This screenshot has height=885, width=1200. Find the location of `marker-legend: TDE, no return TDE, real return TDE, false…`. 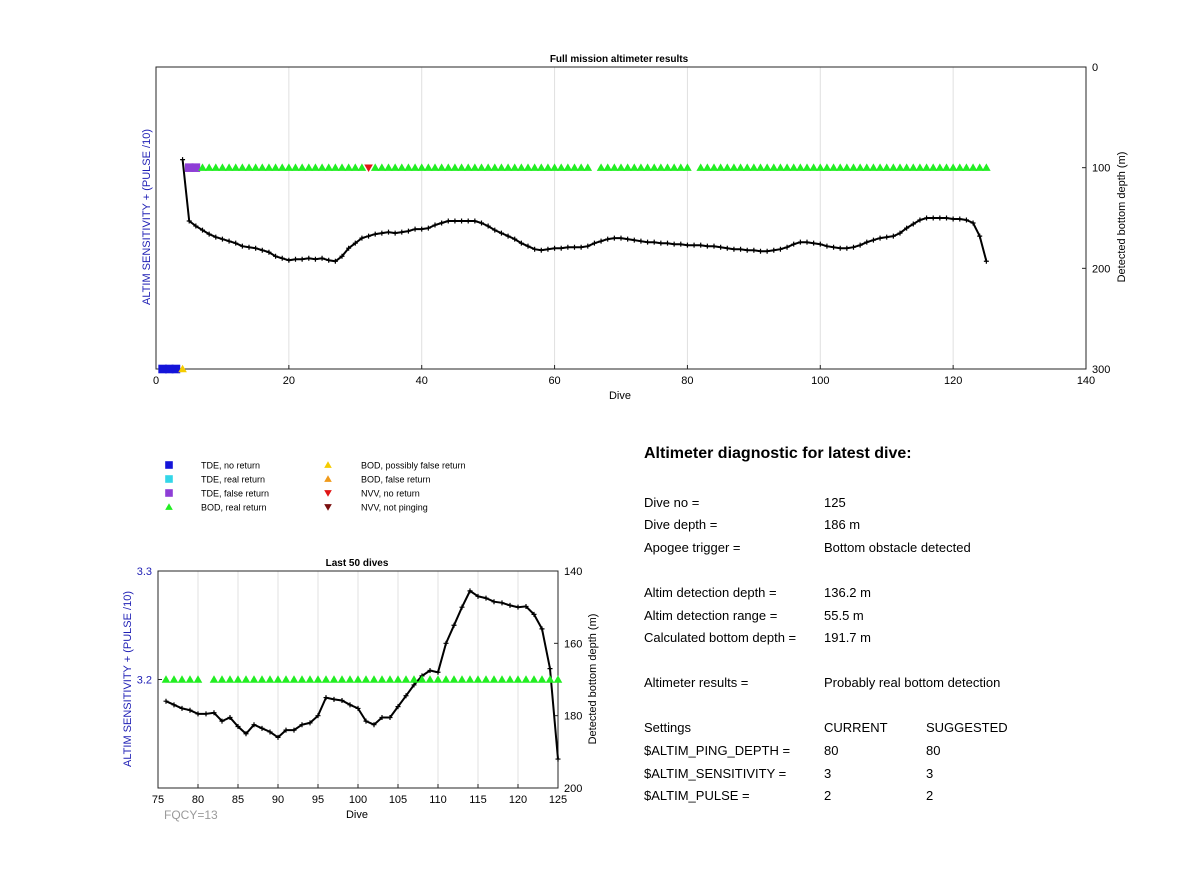

marker-legend: TDE, no return TDE, real return TDE, false… is located at coordinates (315, 487).